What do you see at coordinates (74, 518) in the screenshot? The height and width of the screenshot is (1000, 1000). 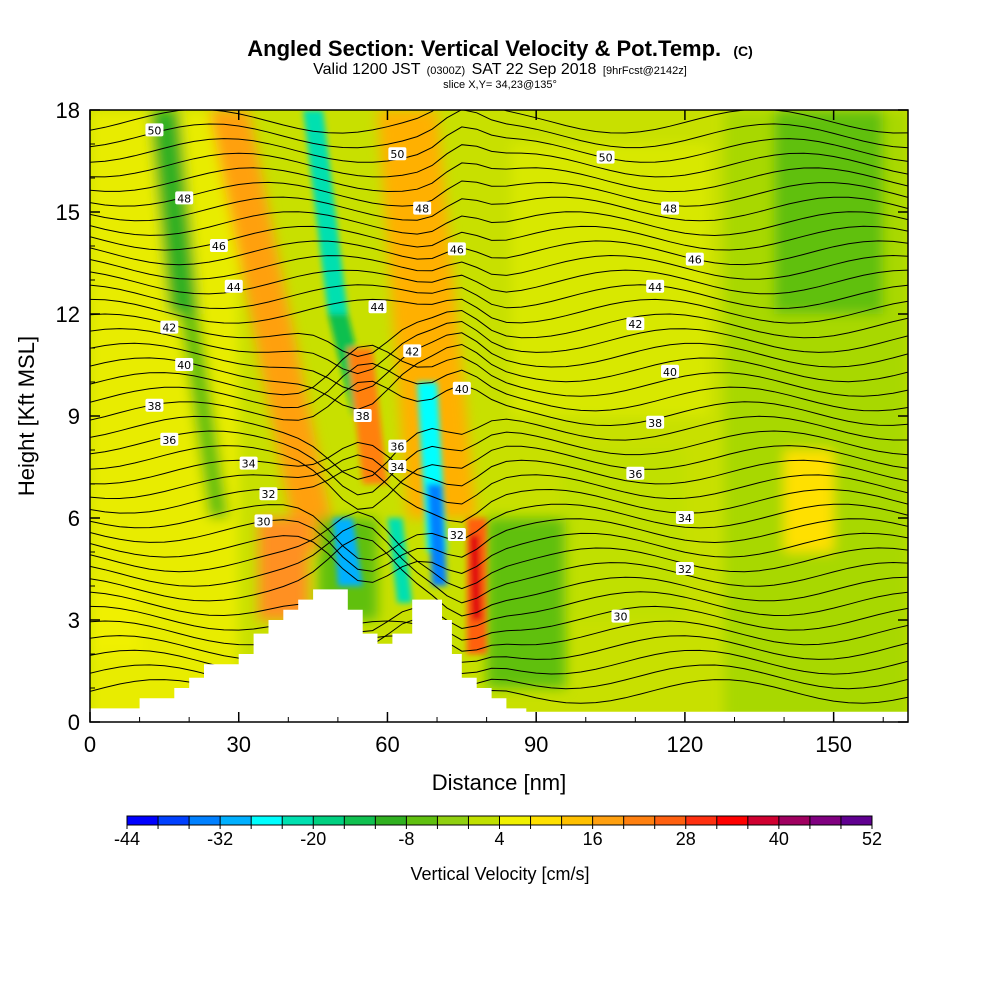 I see `y-tick-label: 6` at bounding box center [74, 518].